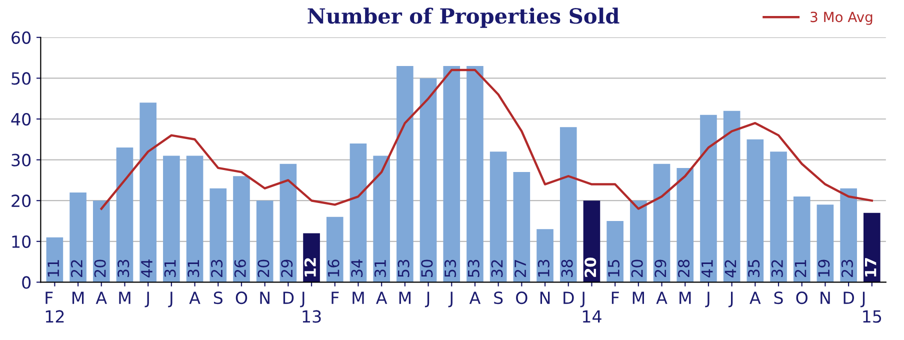 The width and height of the screenshot is (904, 340). Describe the element at coordinates (26, 282) in the screenshot. I see `y-tick-label: 0` at that location.